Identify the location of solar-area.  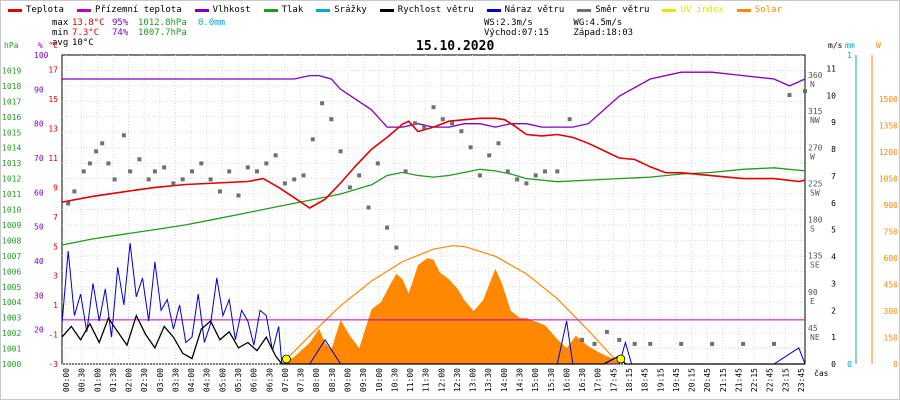
(450, 311).